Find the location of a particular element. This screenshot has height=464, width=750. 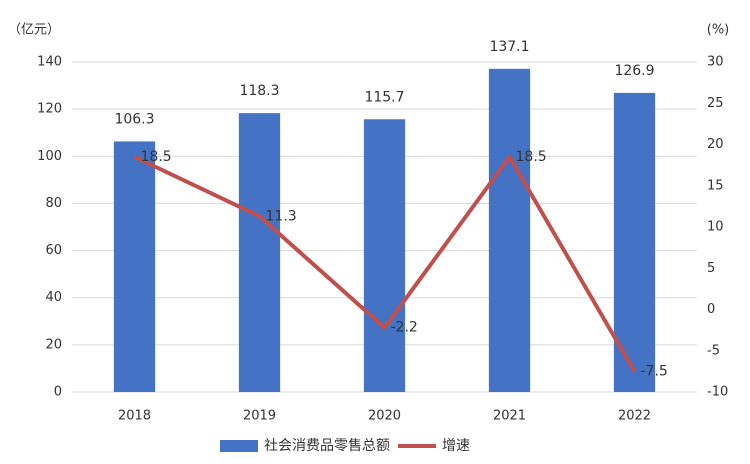

y-tick-label: 140 is located at coordinates (49, 62).